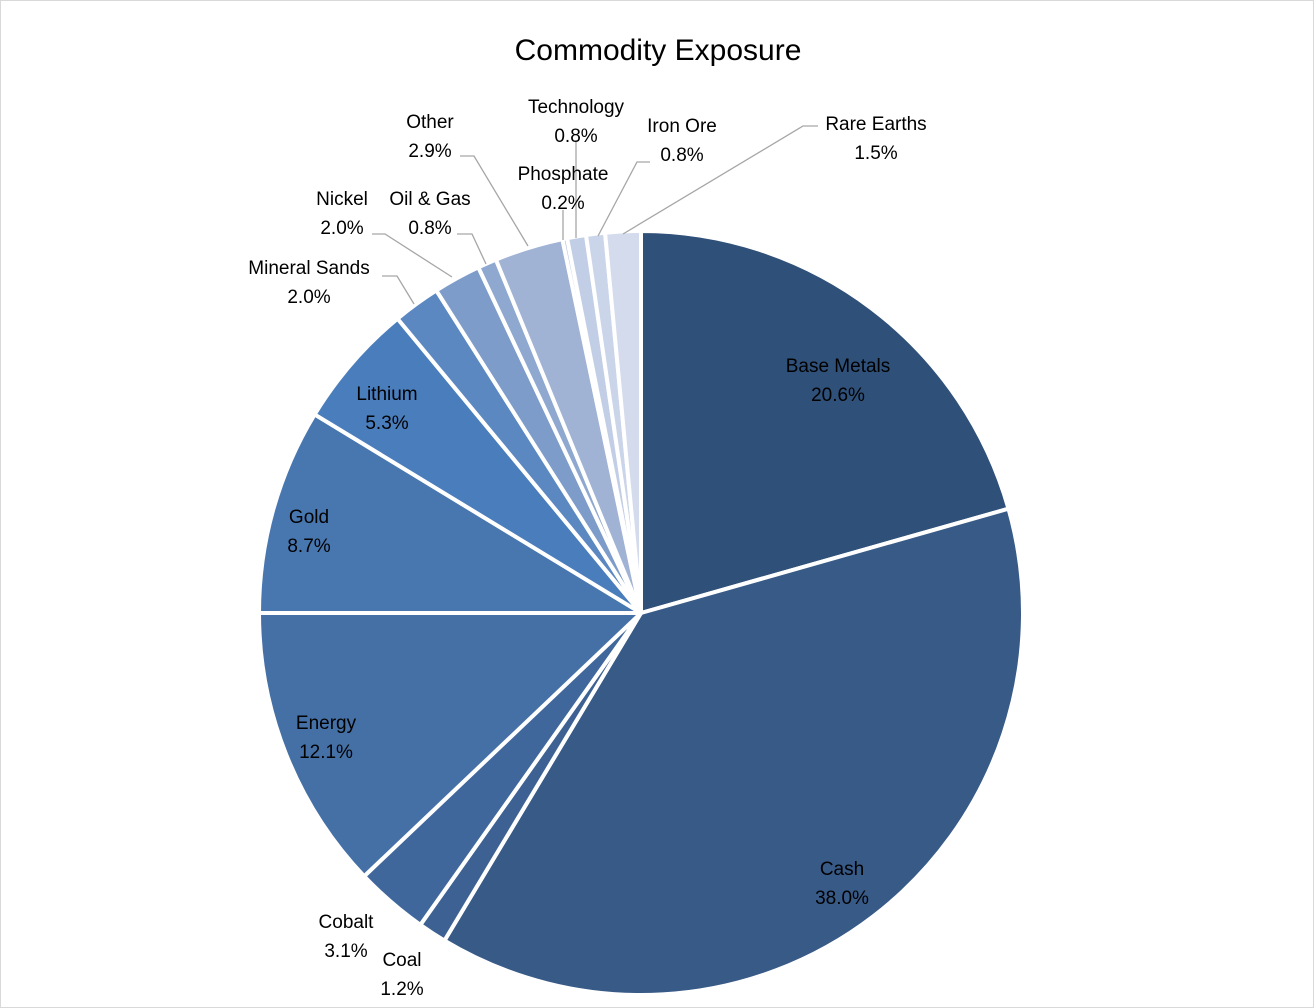 This screenshot has width=1314, height=1008. Describe the element at coordinates (576, 107) in the screenshot. I see `slice-label-name-technology: Technology` at that location.